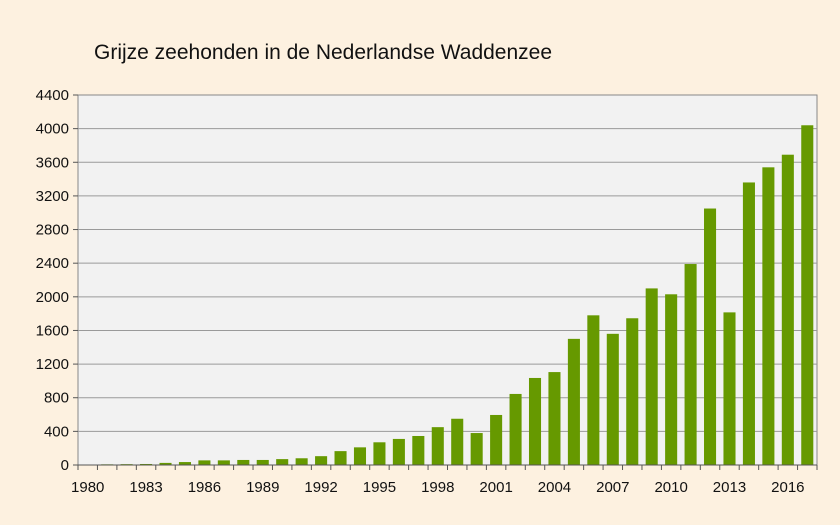 The width and height of the screenshot is (840, 525). What do you see at coordinates (554, 487) in the screenshot?
I see `x-tick-label: 2004` at bounding box center [554, 487].